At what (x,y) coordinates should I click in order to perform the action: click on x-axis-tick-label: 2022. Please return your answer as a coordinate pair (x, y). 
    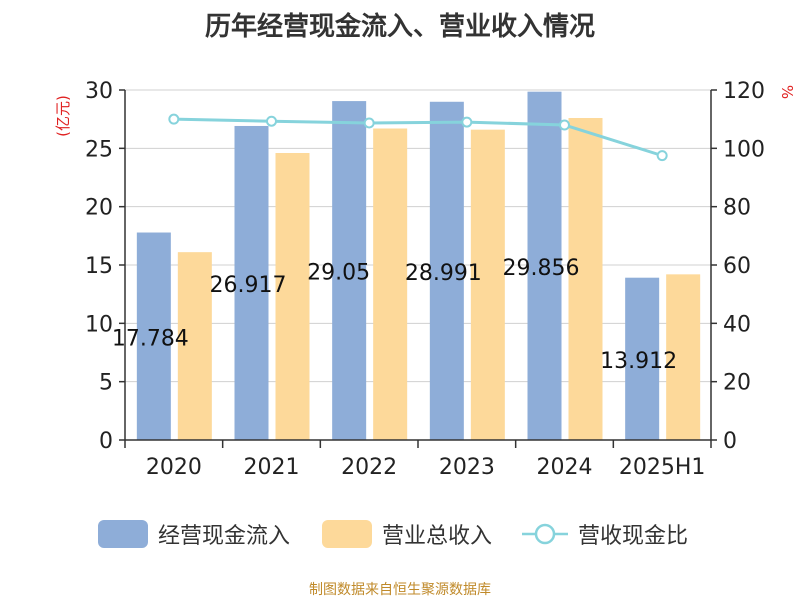
    Looking at the image, I should click on (369, 467).